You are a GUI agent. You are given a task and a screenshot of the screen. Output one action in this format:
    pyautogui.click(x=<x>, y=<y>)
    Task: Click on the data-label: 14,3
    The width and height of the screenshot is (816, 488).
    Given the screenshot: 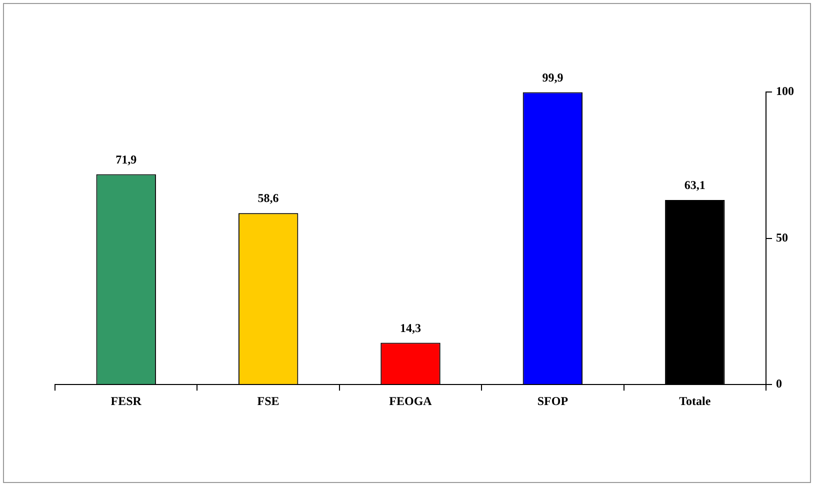 What is the action you would take?
    pyautogui.click(x=410, y=327)
    